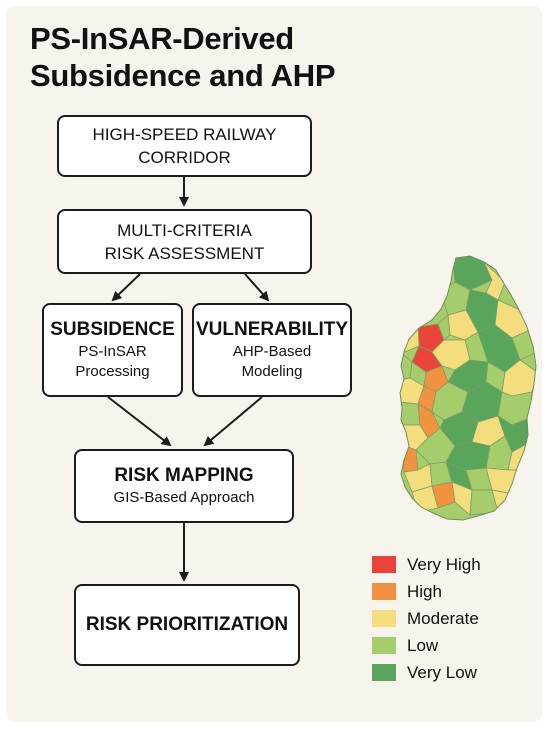  I want to click on assessment-line-1: MULTI-CRITERIA, so click(184, 230).